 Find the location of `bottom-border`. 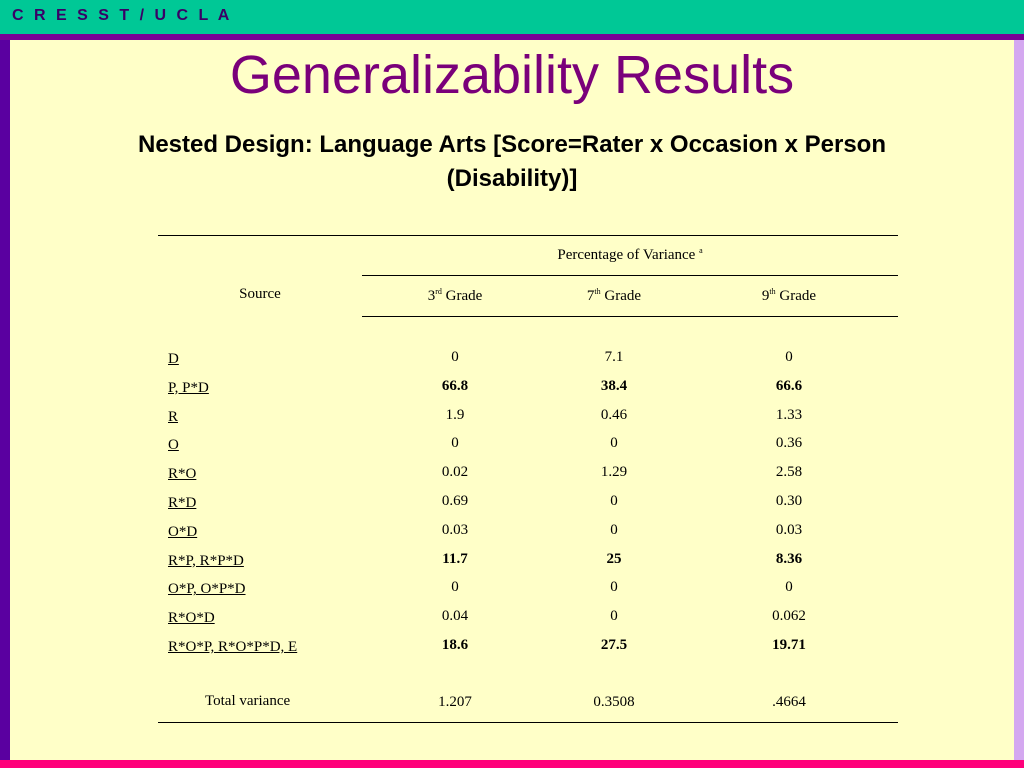

bottom-border is located at coordinates (512, 764).